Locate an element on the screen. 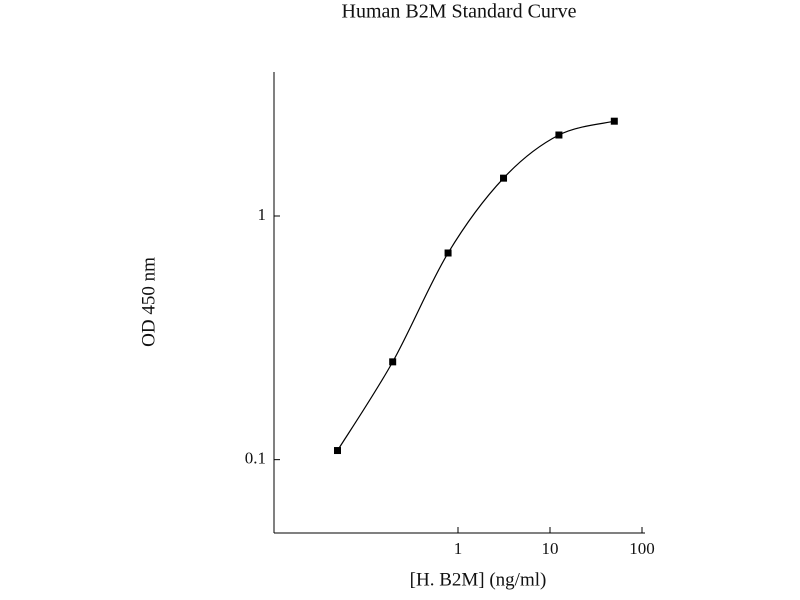 Image resolution: width=800 pixels, height=600 pixels. x-tick-label: 1 is located at coordinates (458, 548).